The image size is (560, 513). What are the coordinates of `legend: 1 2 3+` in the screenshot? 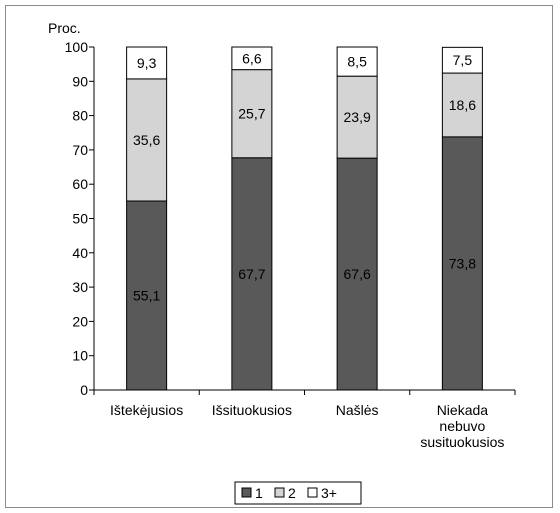 It's located at (298, 493).